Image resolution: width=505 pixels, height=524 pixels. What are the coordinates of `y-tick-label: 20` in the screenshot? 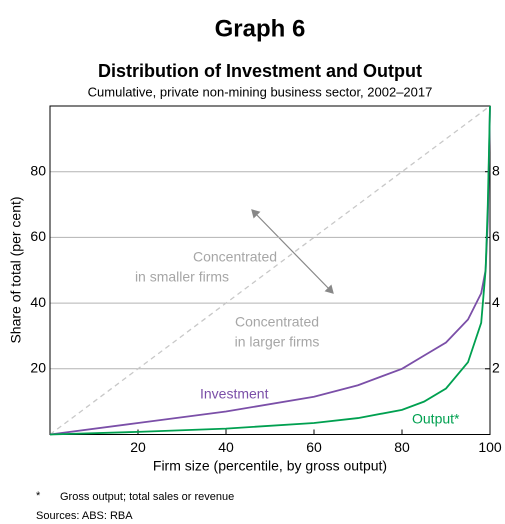 It's located at (38, 368).